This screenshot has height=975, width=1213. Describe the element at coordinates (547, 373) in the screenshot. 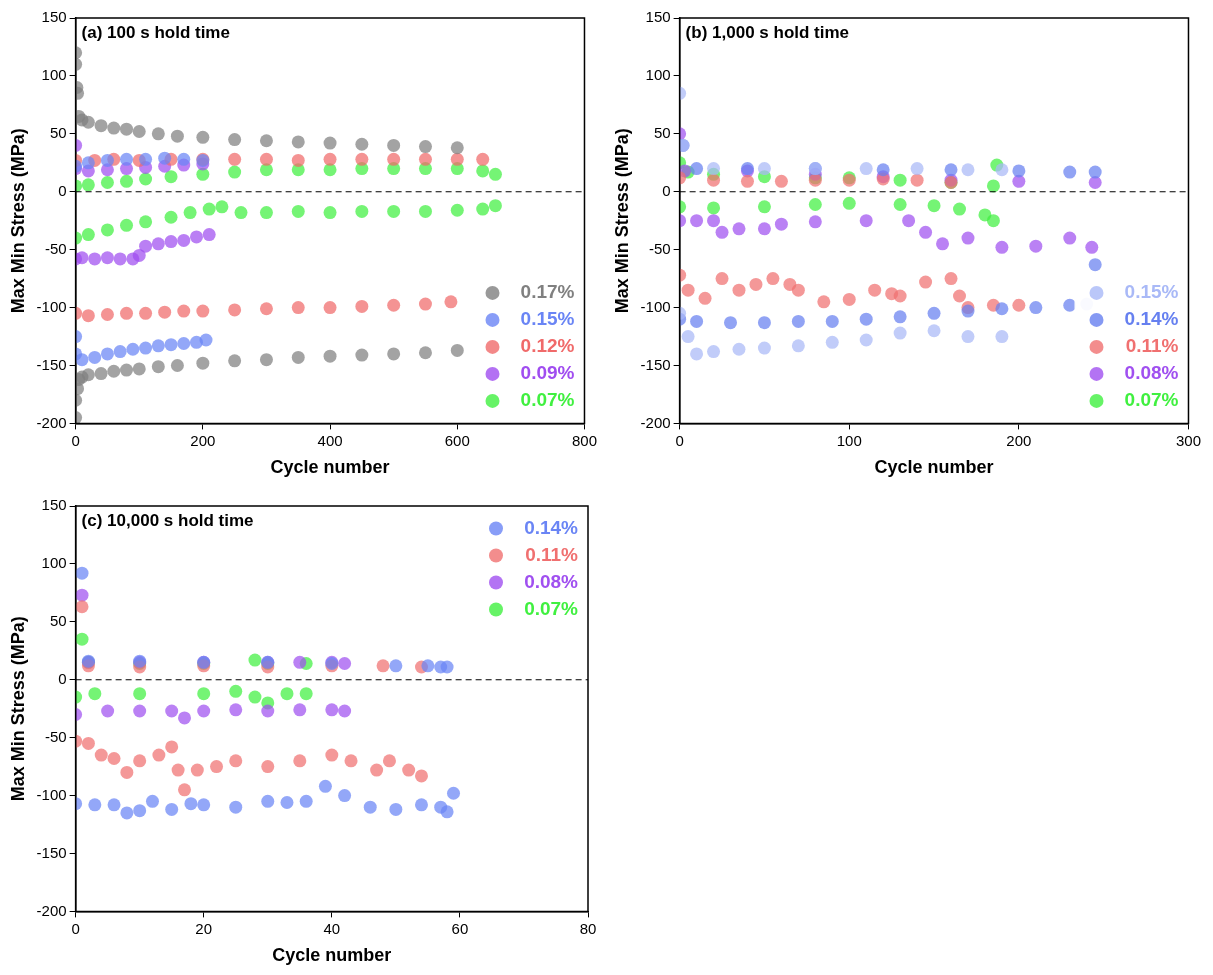

I see `legend-label: 0.09%` at that location.